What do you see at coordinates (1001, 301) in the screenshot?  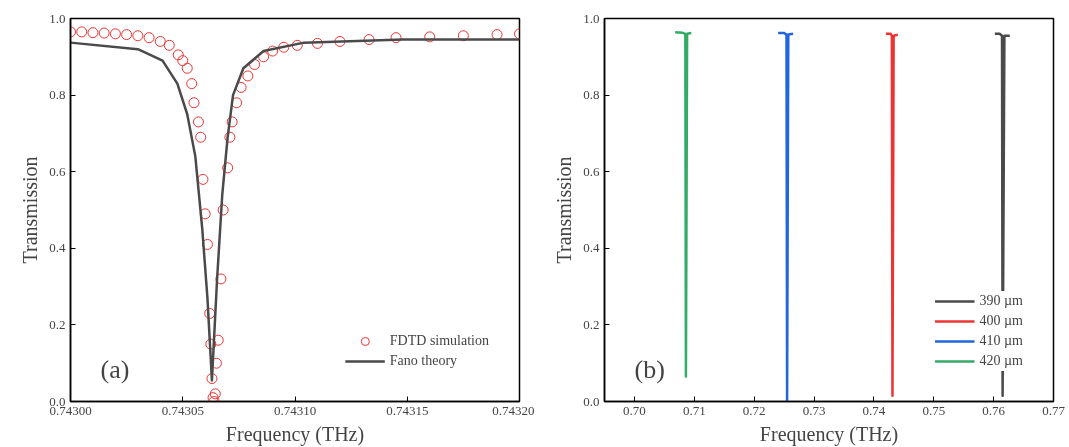 I see `legend-label: 390 µm` at bounding box center [1001, 301].